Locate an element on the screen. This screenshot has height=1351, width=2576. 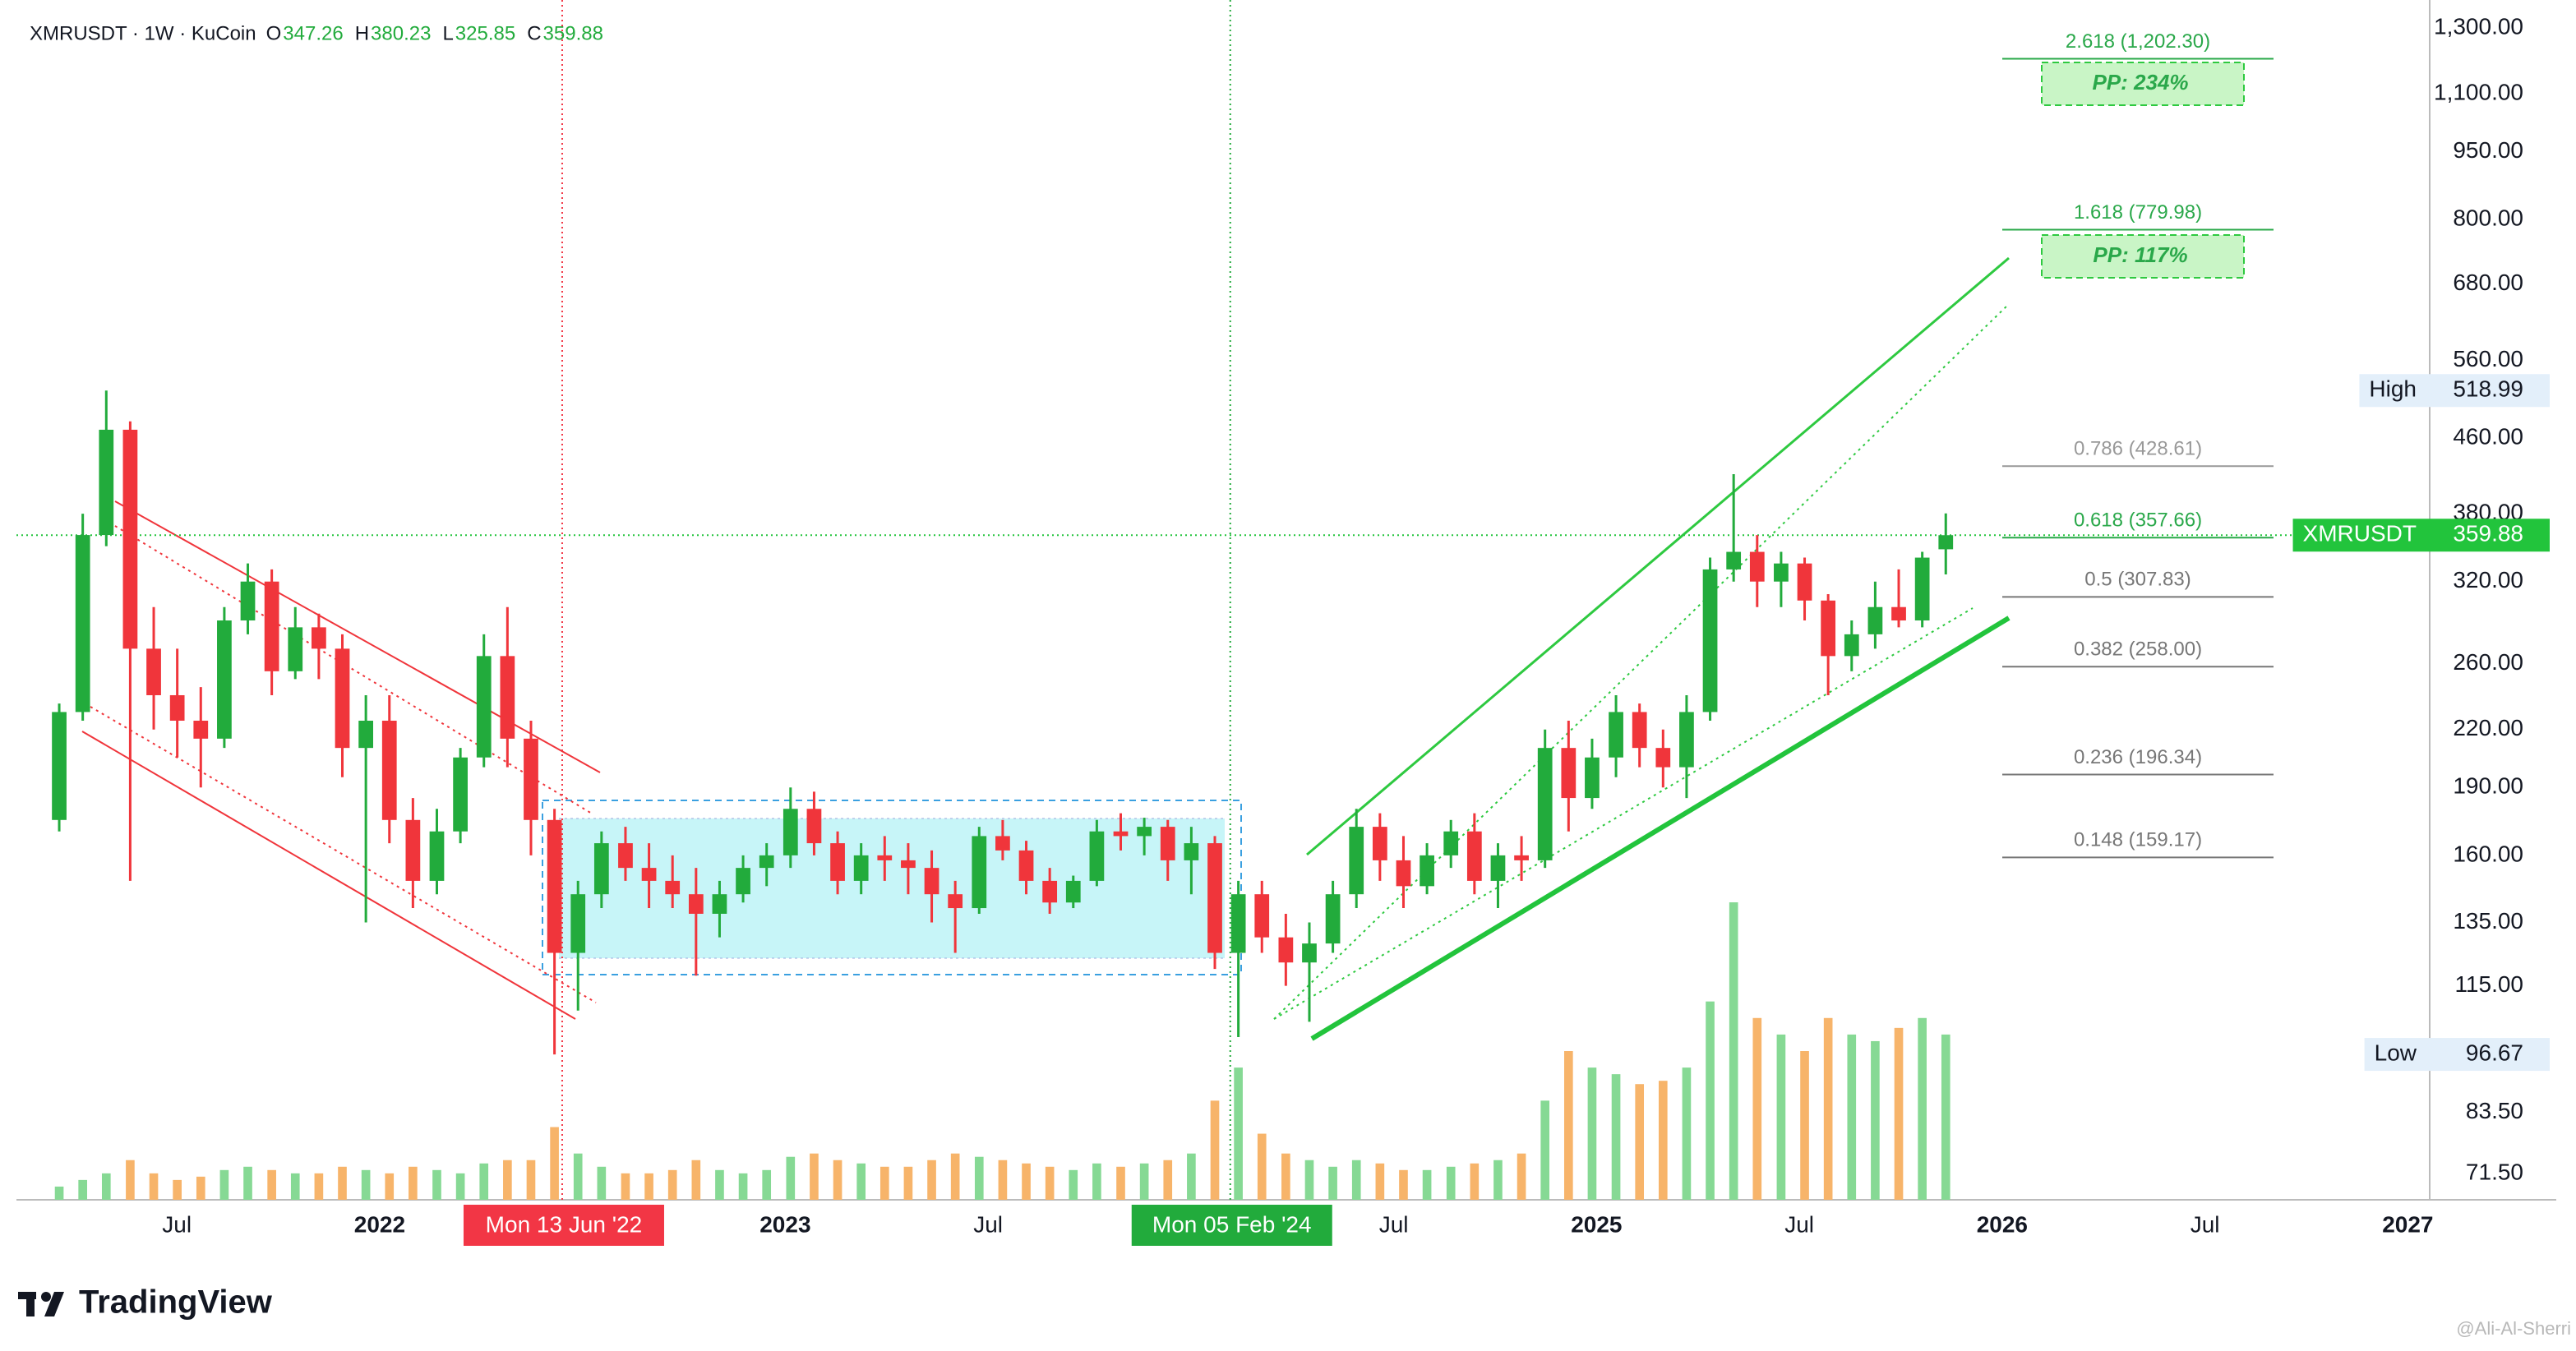
fib-label: 0.236 (196.34) is located at coordinates (2138, 757).